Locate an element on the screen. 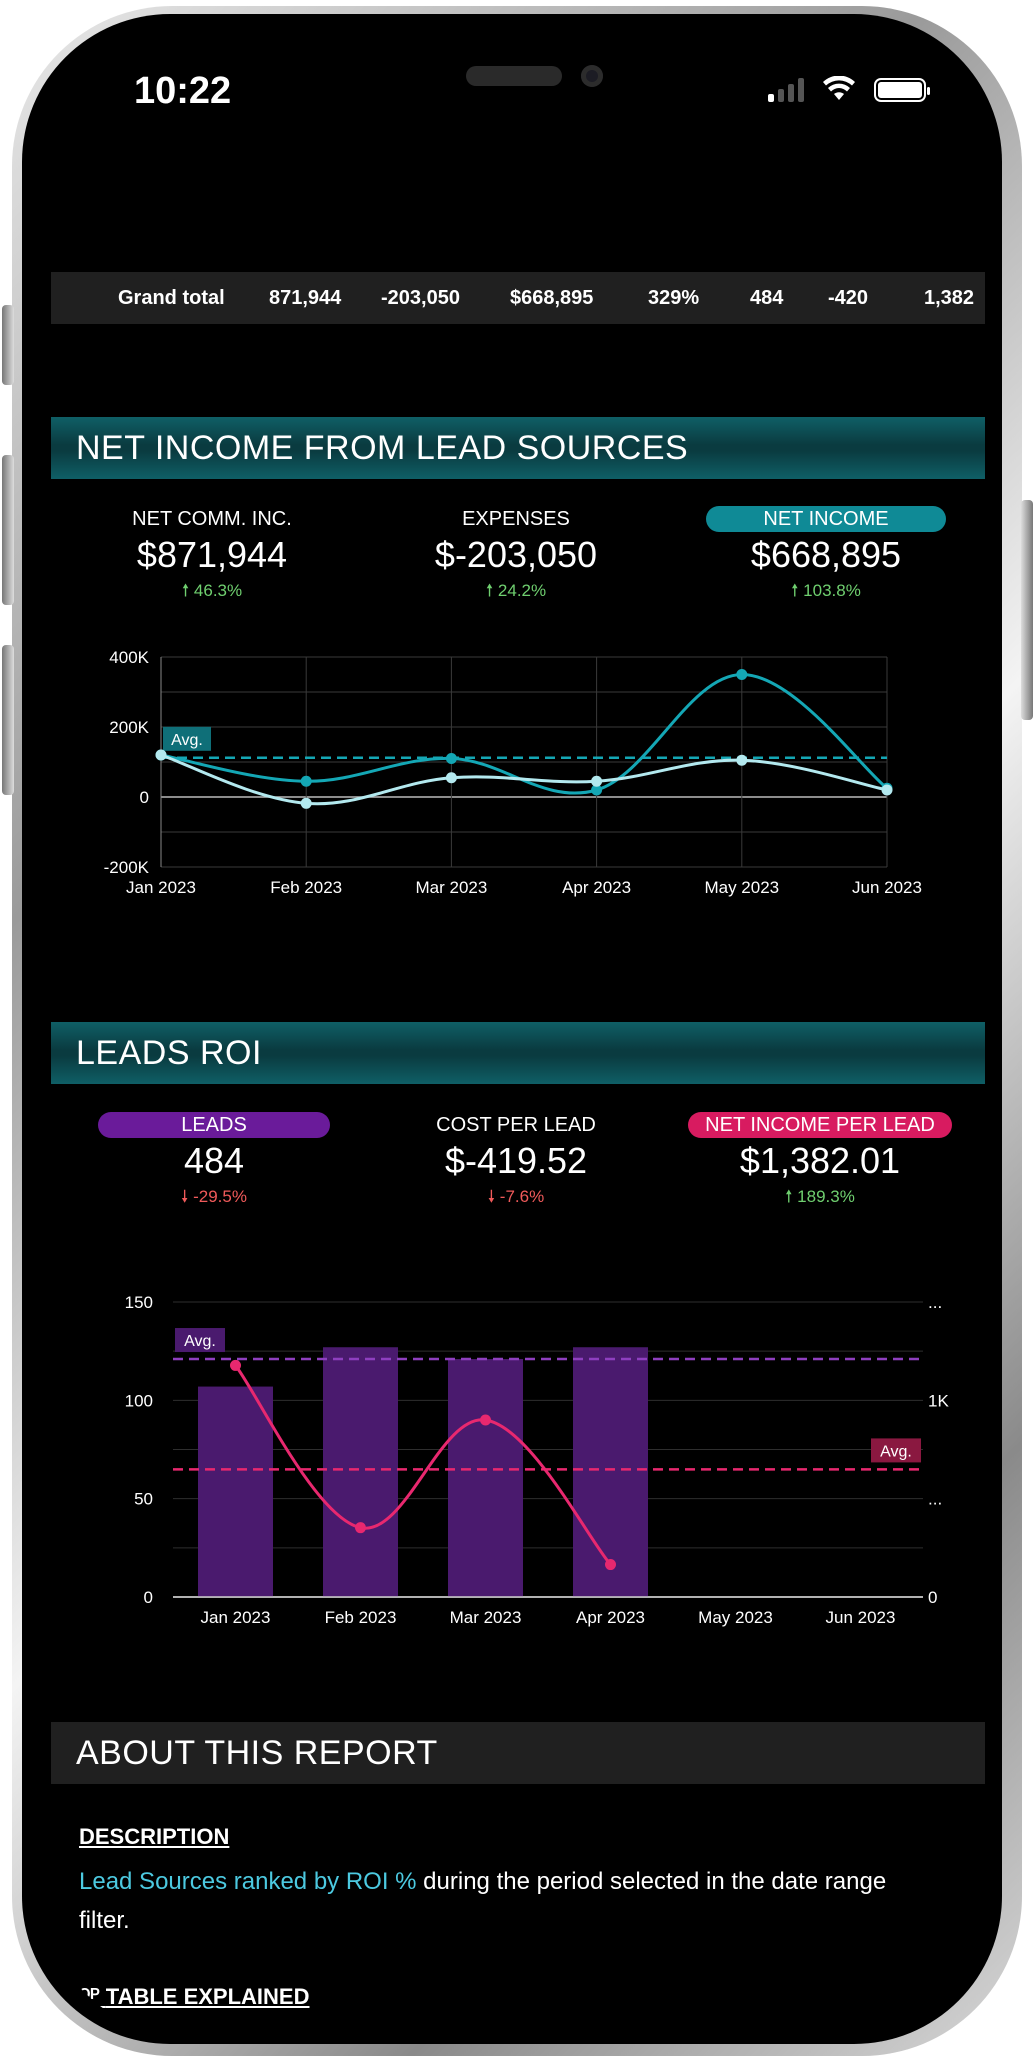 This screenshot has height=2062, width=1035. y-tick-label: 0 is located at coordinates (144, 797).